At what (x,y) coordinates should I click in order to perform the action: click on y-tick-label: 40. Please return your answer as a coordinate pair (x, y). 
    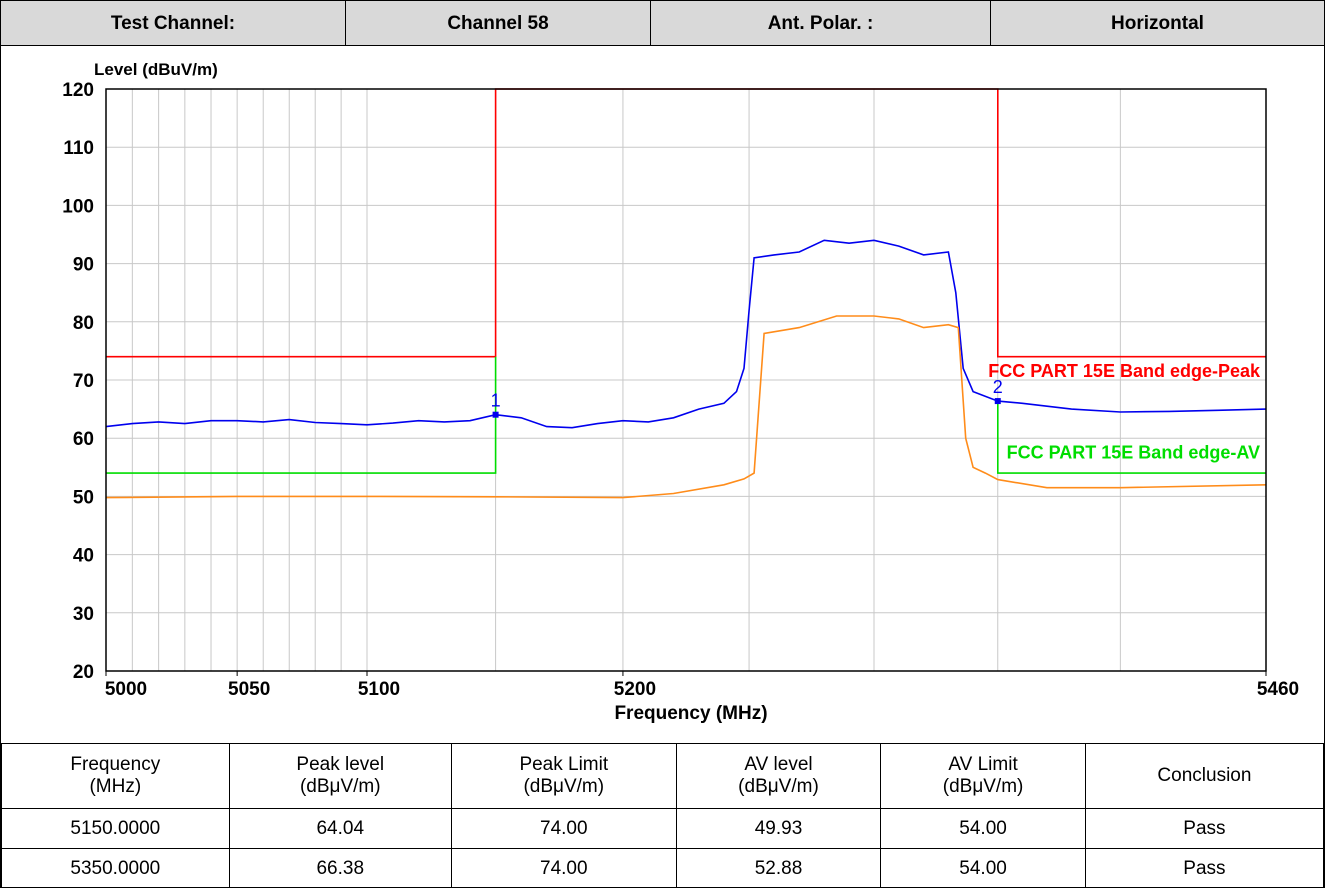
    Looking at the image, I should click on (83, 556).